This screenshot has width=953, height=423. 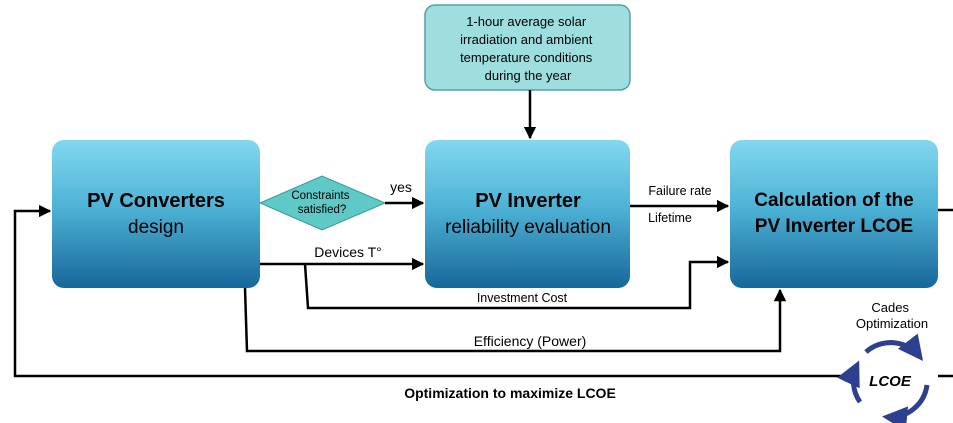 What do you see at coordinates (156, 227) in the screenshot?
I see `box-subtitle: design` at bounding box center [156, 227].